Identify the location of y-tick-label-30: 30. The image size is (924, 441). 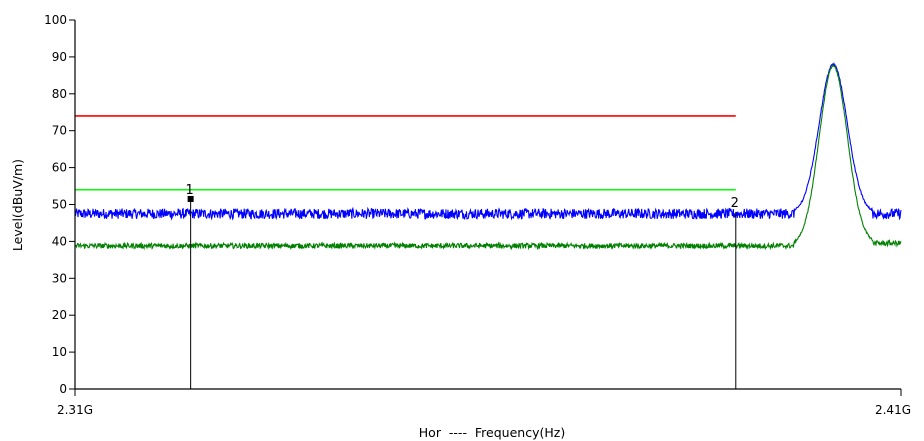
(59, 278).